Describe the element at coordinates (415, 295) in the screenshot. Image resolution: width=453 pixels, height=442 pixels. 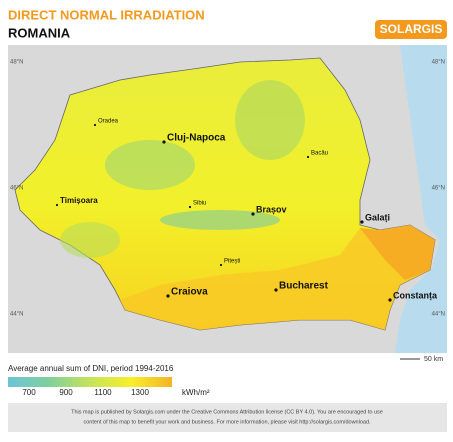
I see `city-label: Constanța` at that location.